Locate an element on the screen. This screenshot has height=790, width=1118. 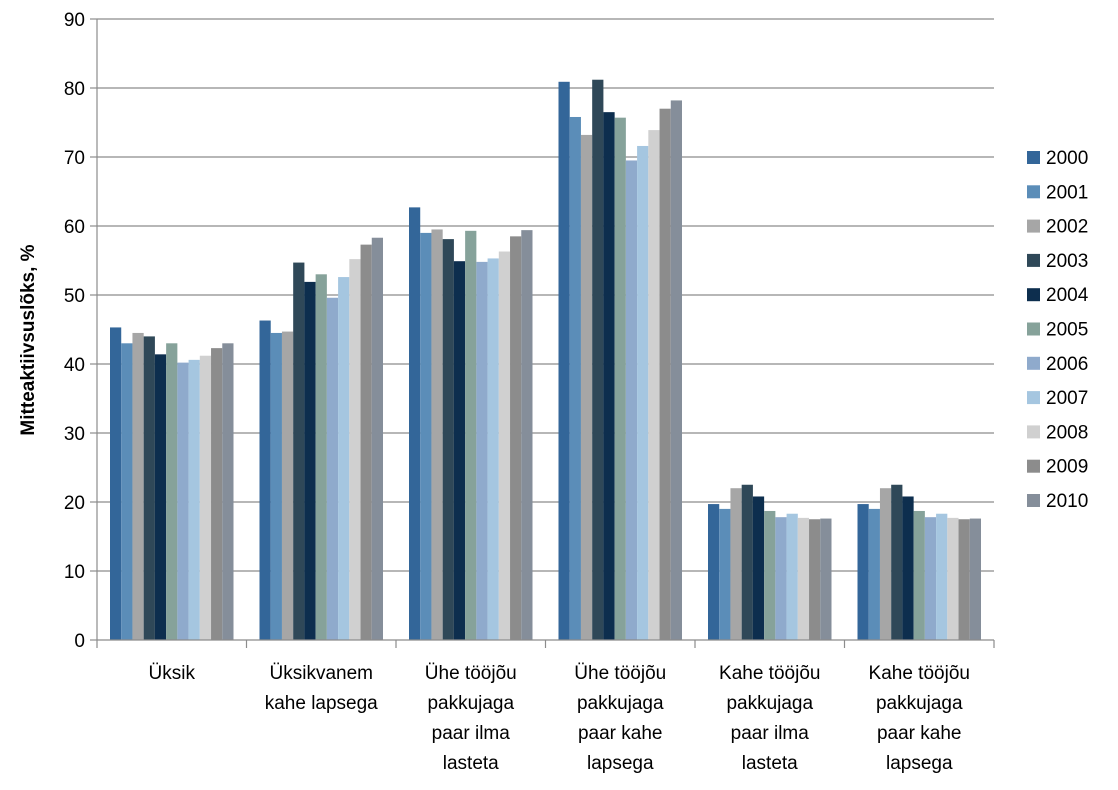
x-category-label: Kahe tööjõu pakkujaga paar kahe lapsega is located at coordinates (919, 718).